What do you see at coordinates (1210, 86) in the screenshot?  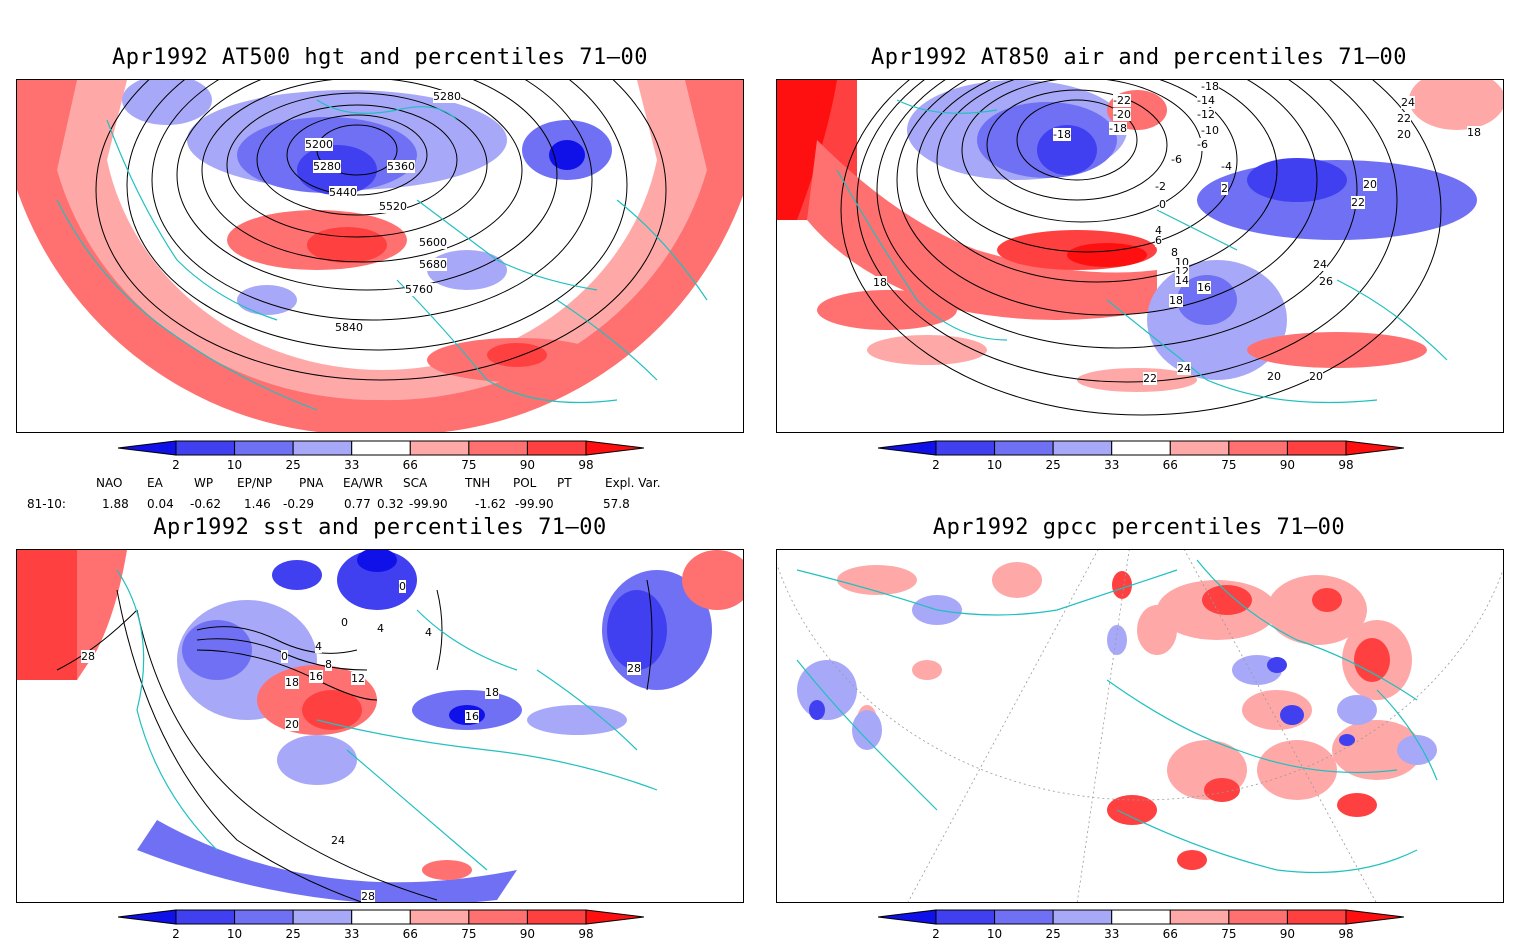 I see `contour-label: -18` at bounding box center [1210, 86].